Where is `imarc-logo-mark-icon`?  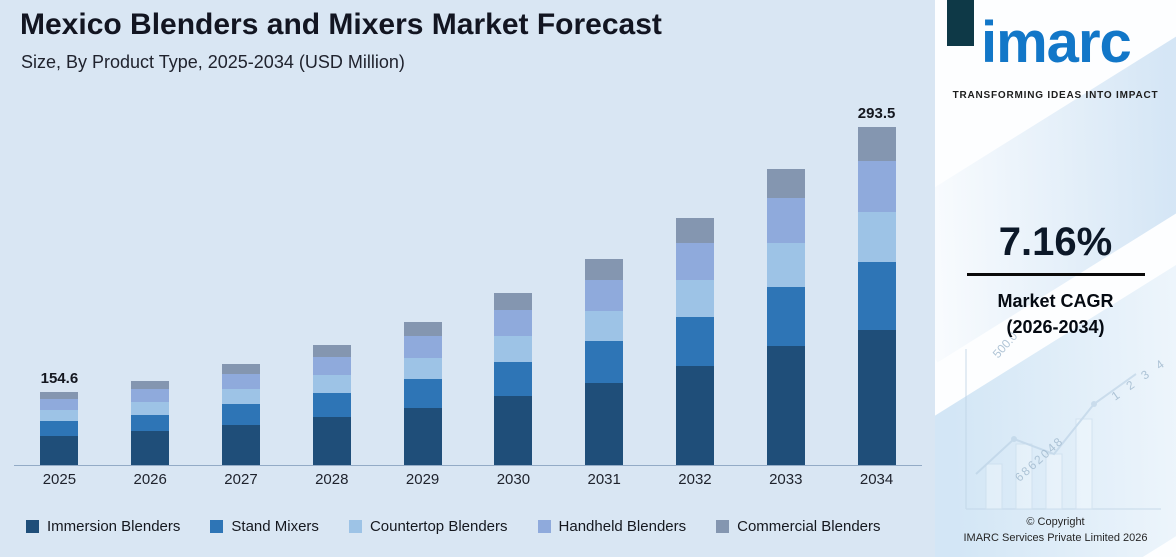
imarc-logo-mark-icon is located at coordinates (960, 23).